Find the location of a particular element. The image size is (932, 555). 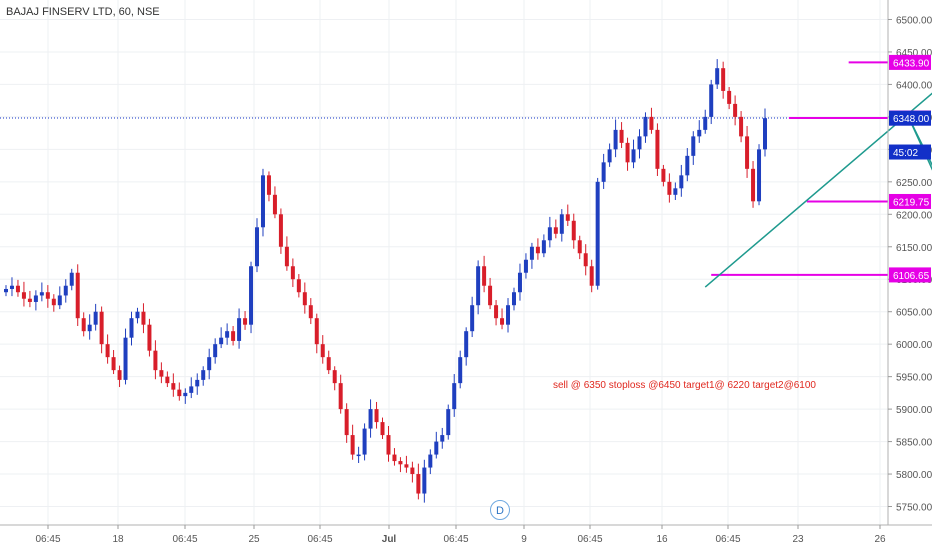

time-tick-label: 18 is located at coordinates (118, 539).